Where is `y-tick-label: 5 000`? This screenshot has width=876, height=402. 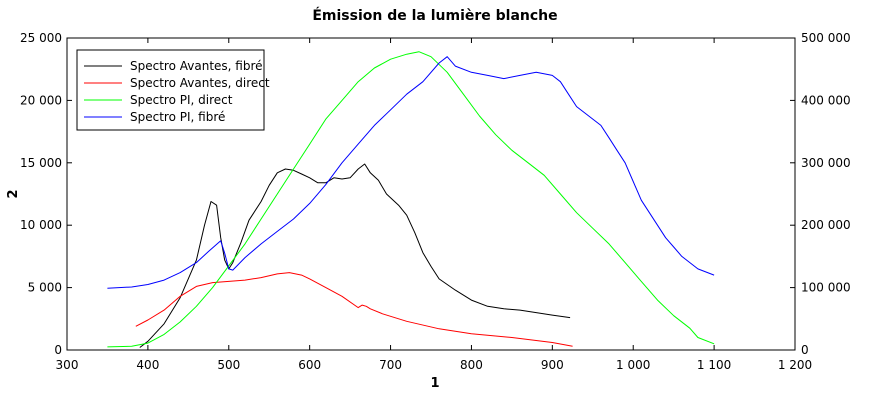
y-tick-label: 5 000 is located at coordinates (45, 288).